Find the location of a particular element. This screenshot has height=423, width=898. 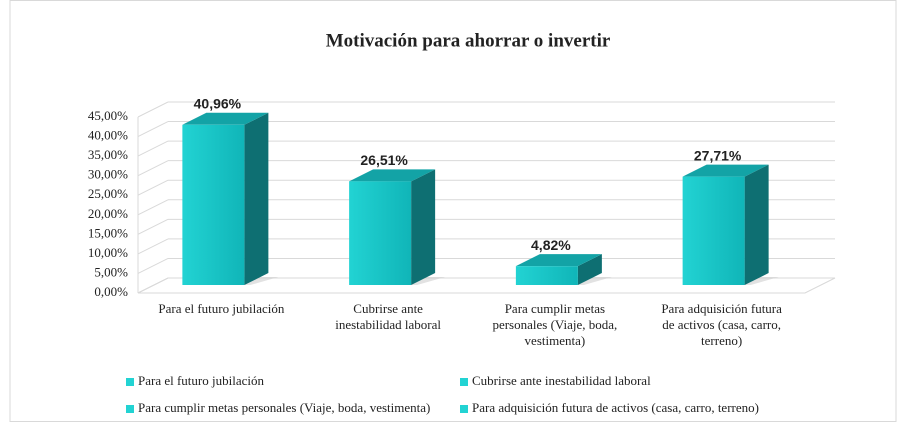

x-tick-line: personales (Viaje, boda, is located at coordinates (554, 324).